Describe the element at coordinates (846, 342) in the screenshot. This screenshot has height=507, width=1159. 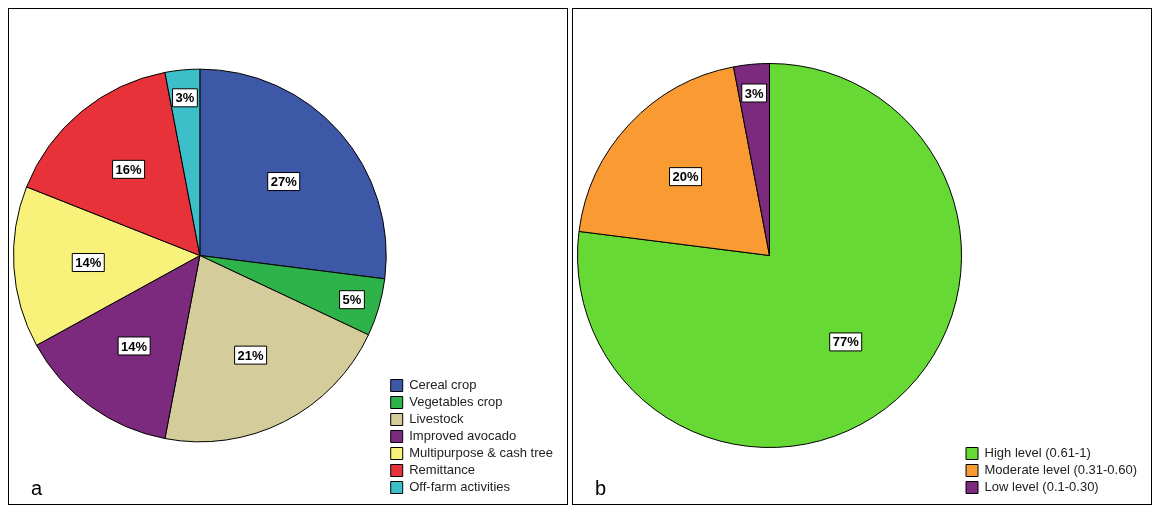
I see `data-label: 77%` at that location.